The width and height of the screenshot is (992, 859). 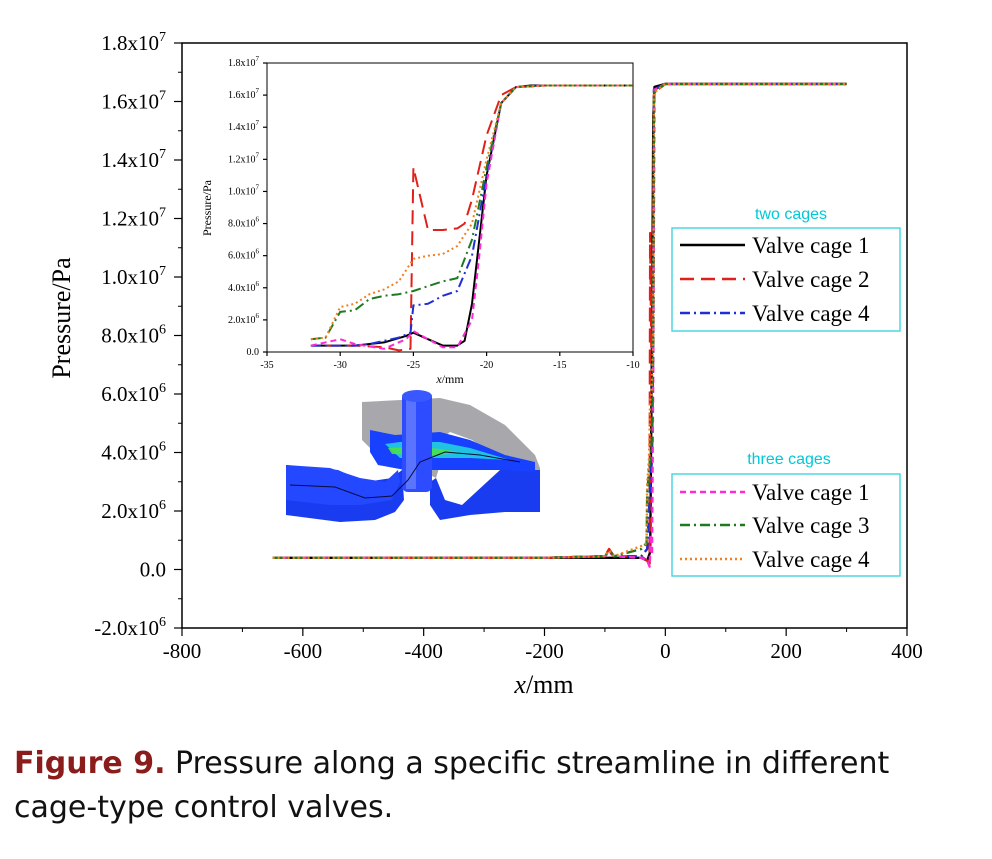 I want to click on main-y-tick-label: 4.0x10⁶, so click(x=133, y=452).